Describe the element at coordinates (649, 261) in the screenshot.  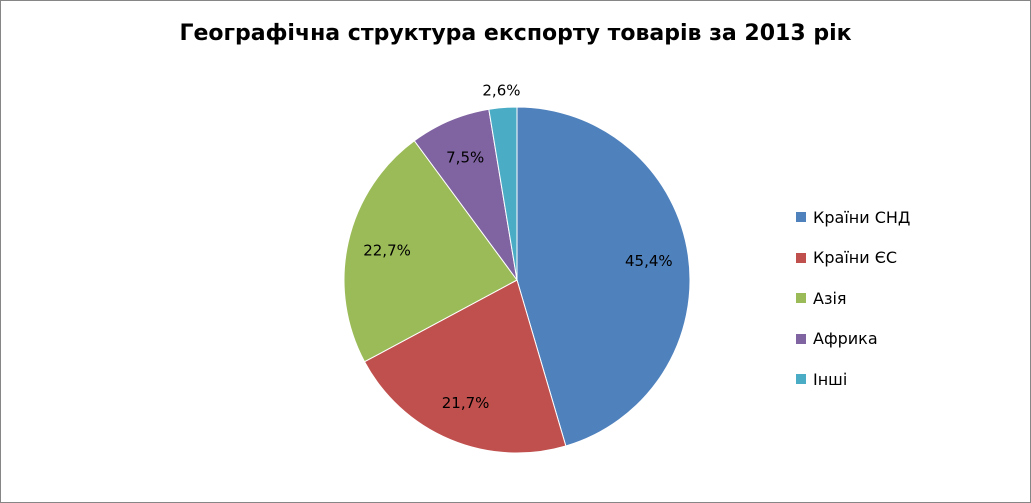
I see `data-label-0: 45,4%` at that location.